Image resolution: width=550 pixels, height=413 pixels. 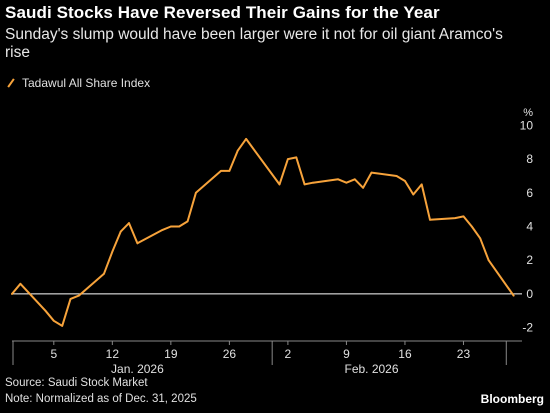 What do you see at coordinates (346, 354) in the screenshot?
I see `x-tick-label: 9` at bounding box center [346, 354].